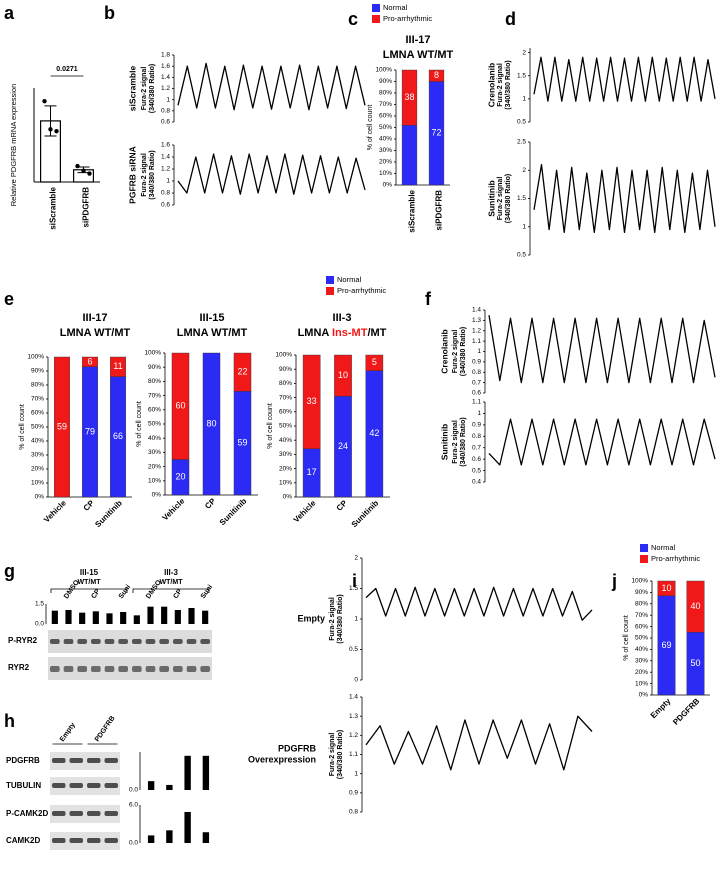 This screenshot has height=875, width=723. I want to click on trace-label: siScramble, so click(132, 89).